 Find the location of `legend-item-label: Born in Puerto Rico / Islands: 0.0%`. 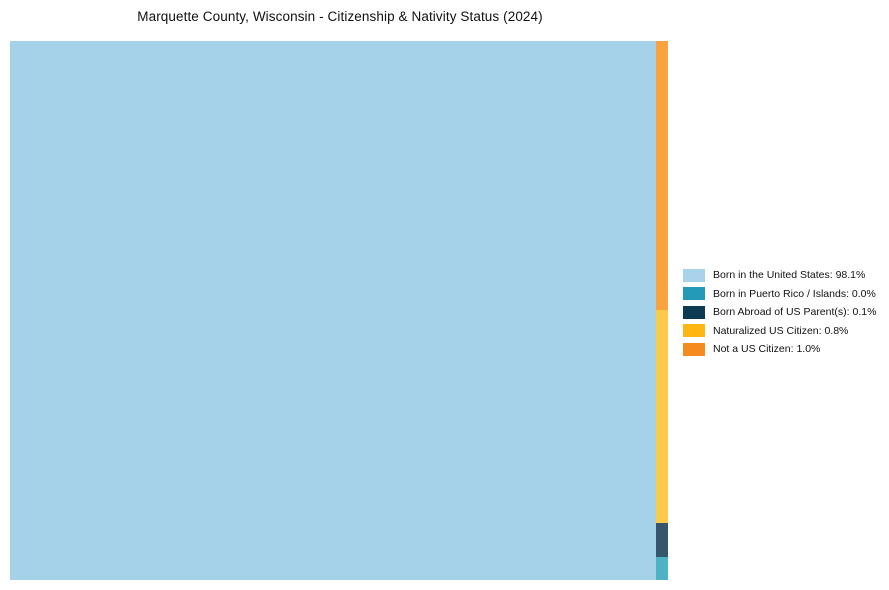

legend-item-label: Born in Puerto Rico / Islands: 0.0% is located at coordinates (794, 293).